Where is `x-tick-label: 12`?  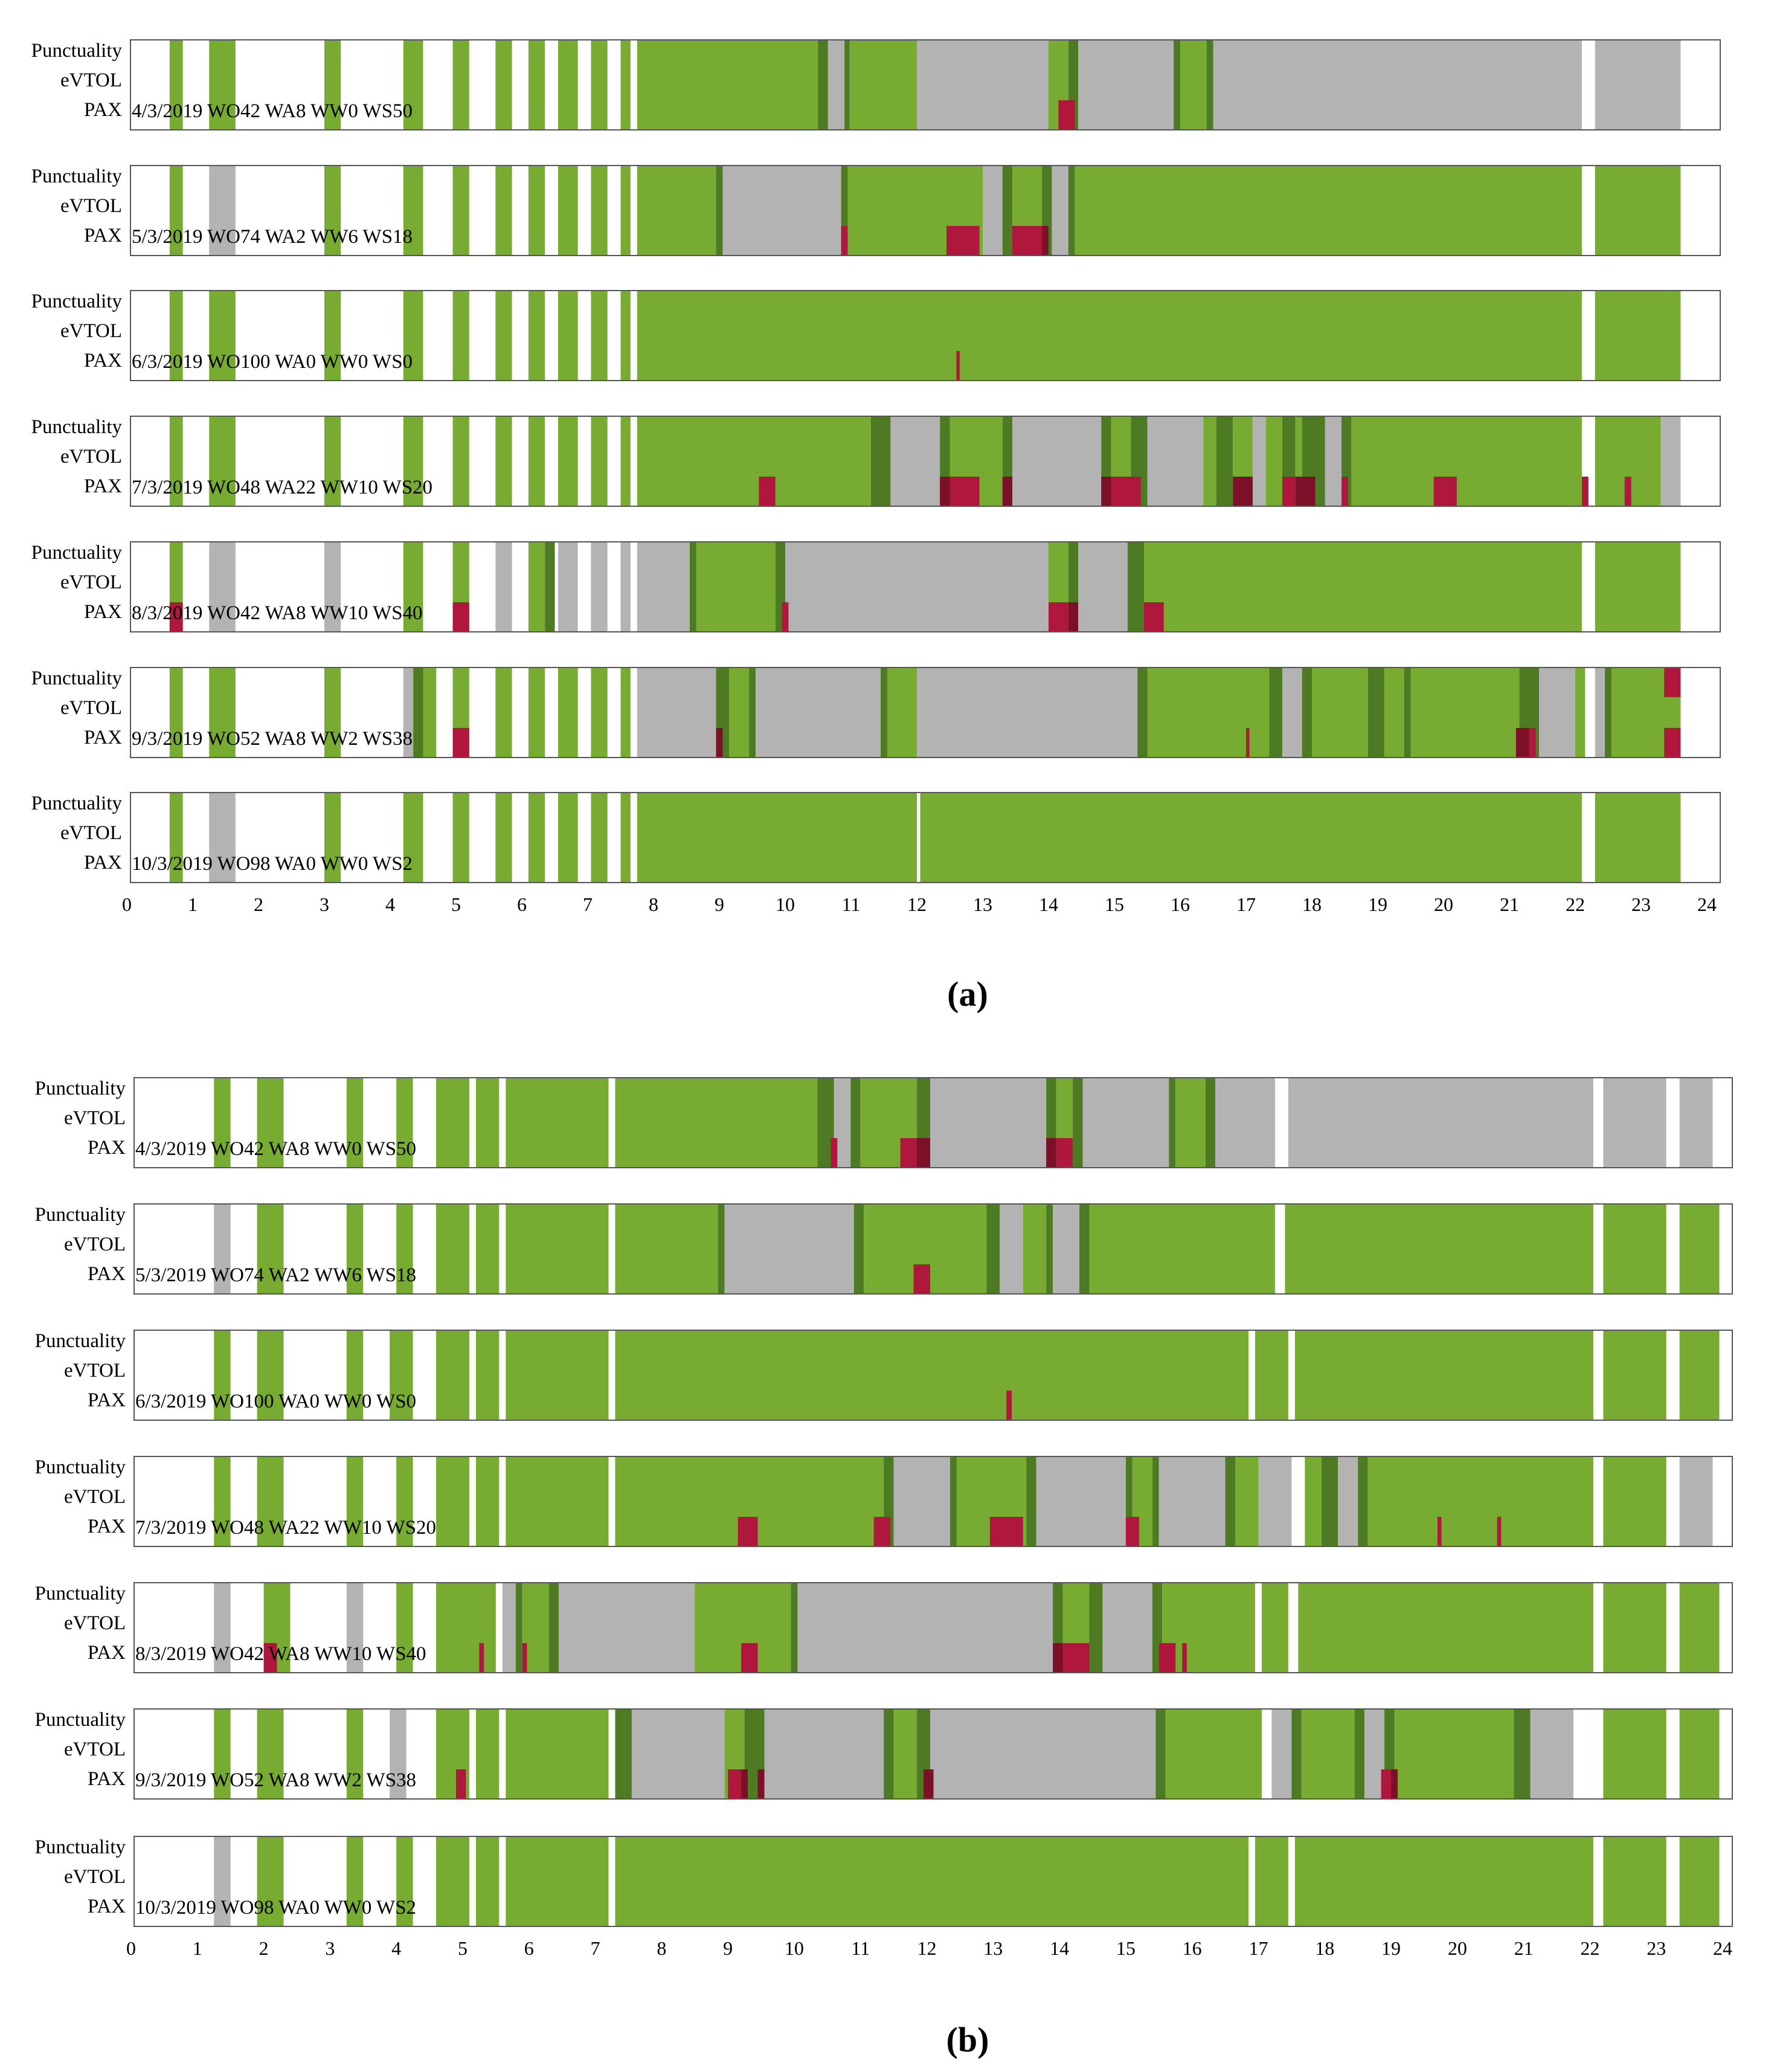 x-tick-label: 12 is located at coordinates (917, 904).